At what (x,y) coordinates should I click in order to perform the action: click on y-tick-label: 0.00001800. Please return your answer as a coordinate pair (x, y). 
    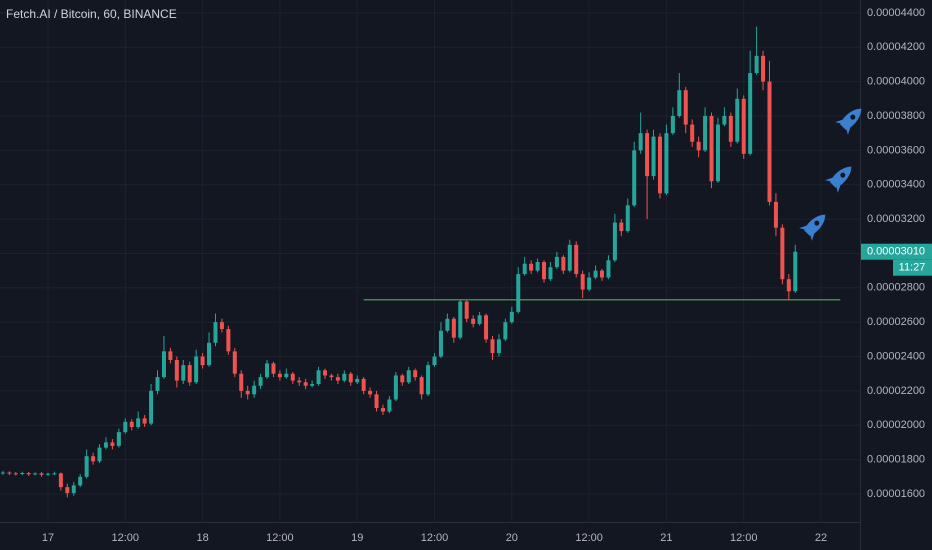
    Looking at the image, I should click on (896, 460).